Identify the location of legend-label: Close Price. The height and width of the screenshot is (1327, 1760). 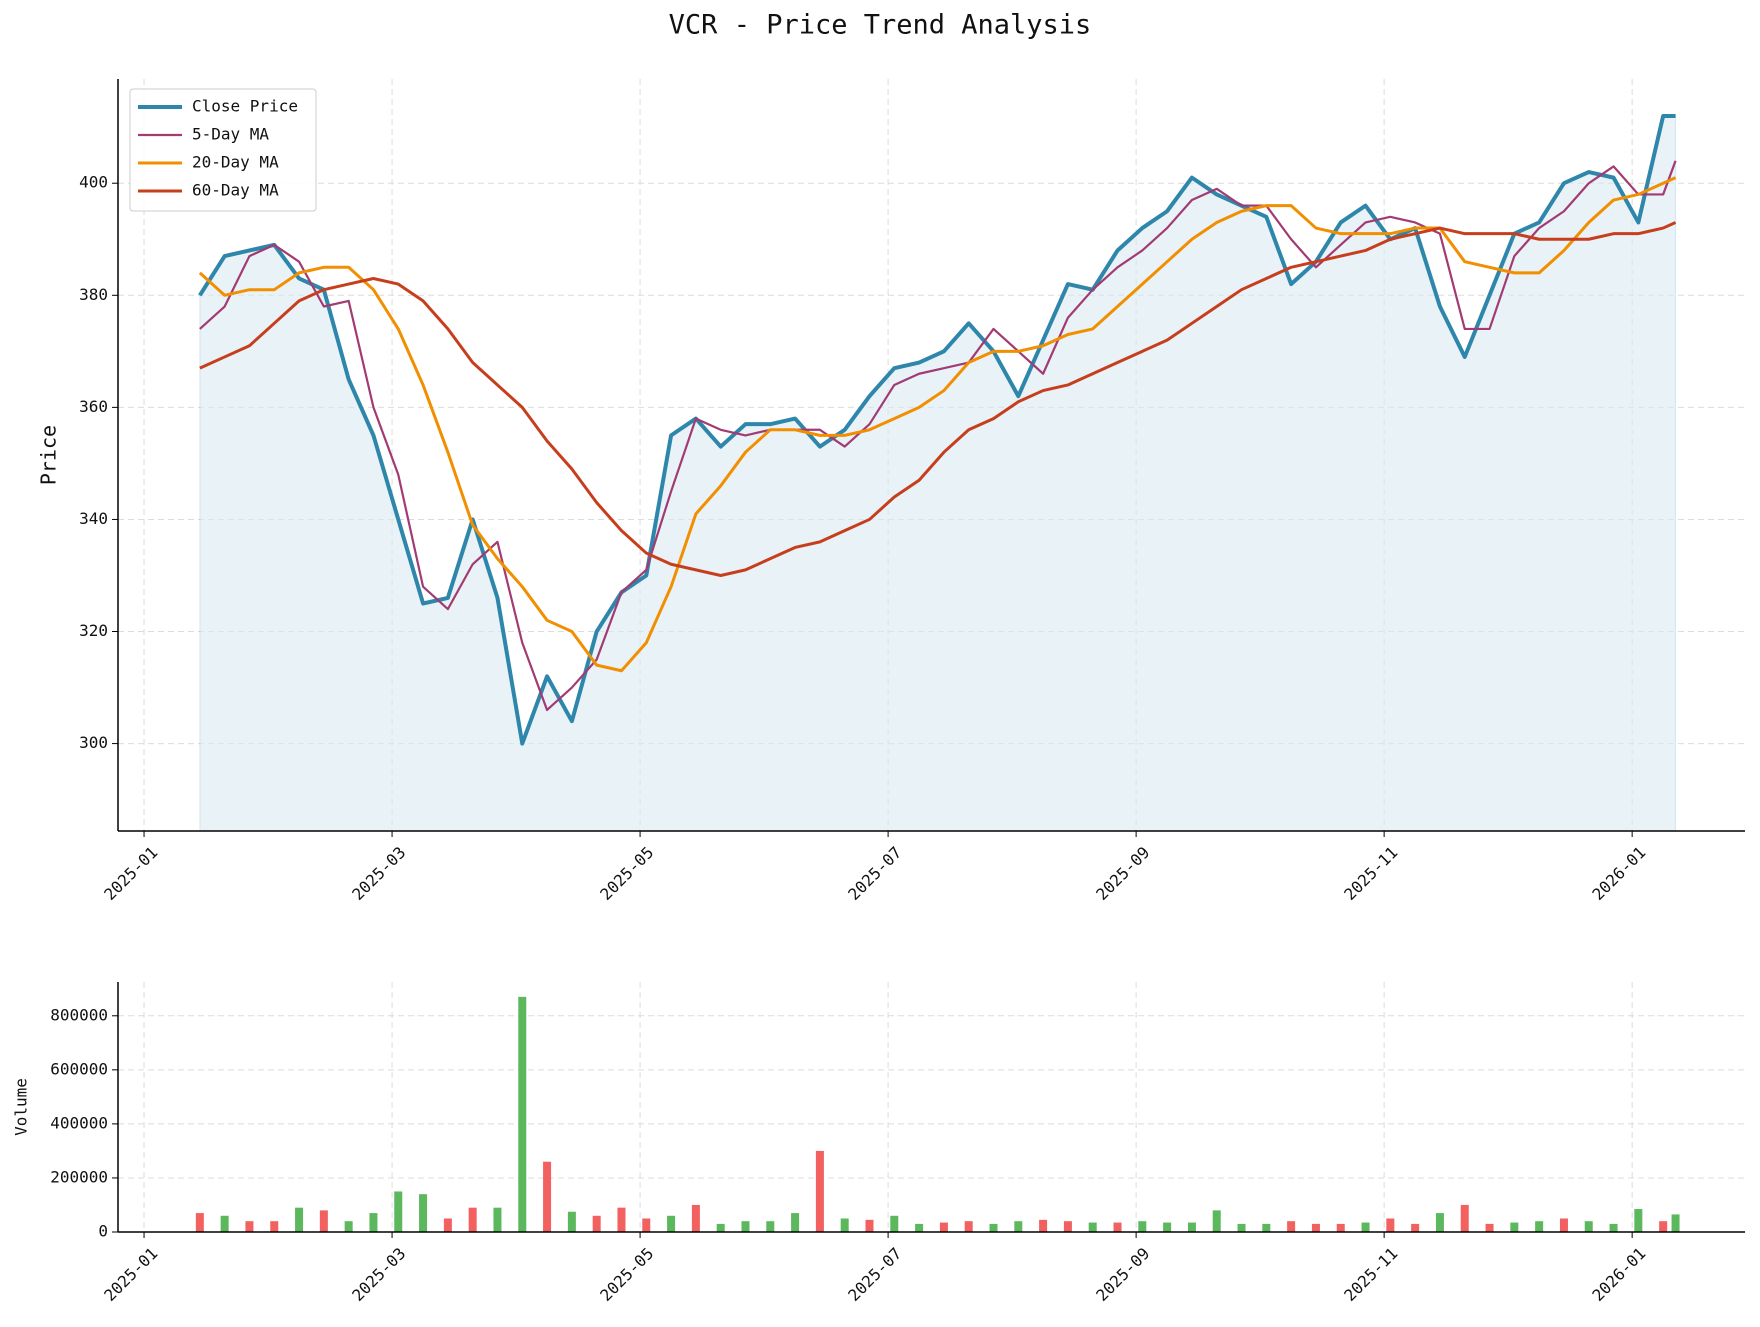
(245, 106).